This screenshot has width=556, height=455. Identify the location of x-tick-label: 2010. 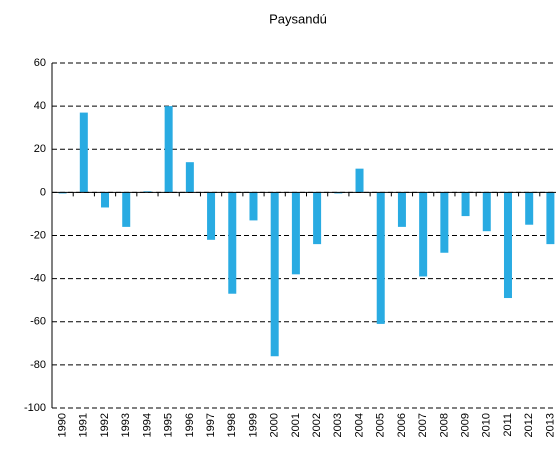
(487, 425).